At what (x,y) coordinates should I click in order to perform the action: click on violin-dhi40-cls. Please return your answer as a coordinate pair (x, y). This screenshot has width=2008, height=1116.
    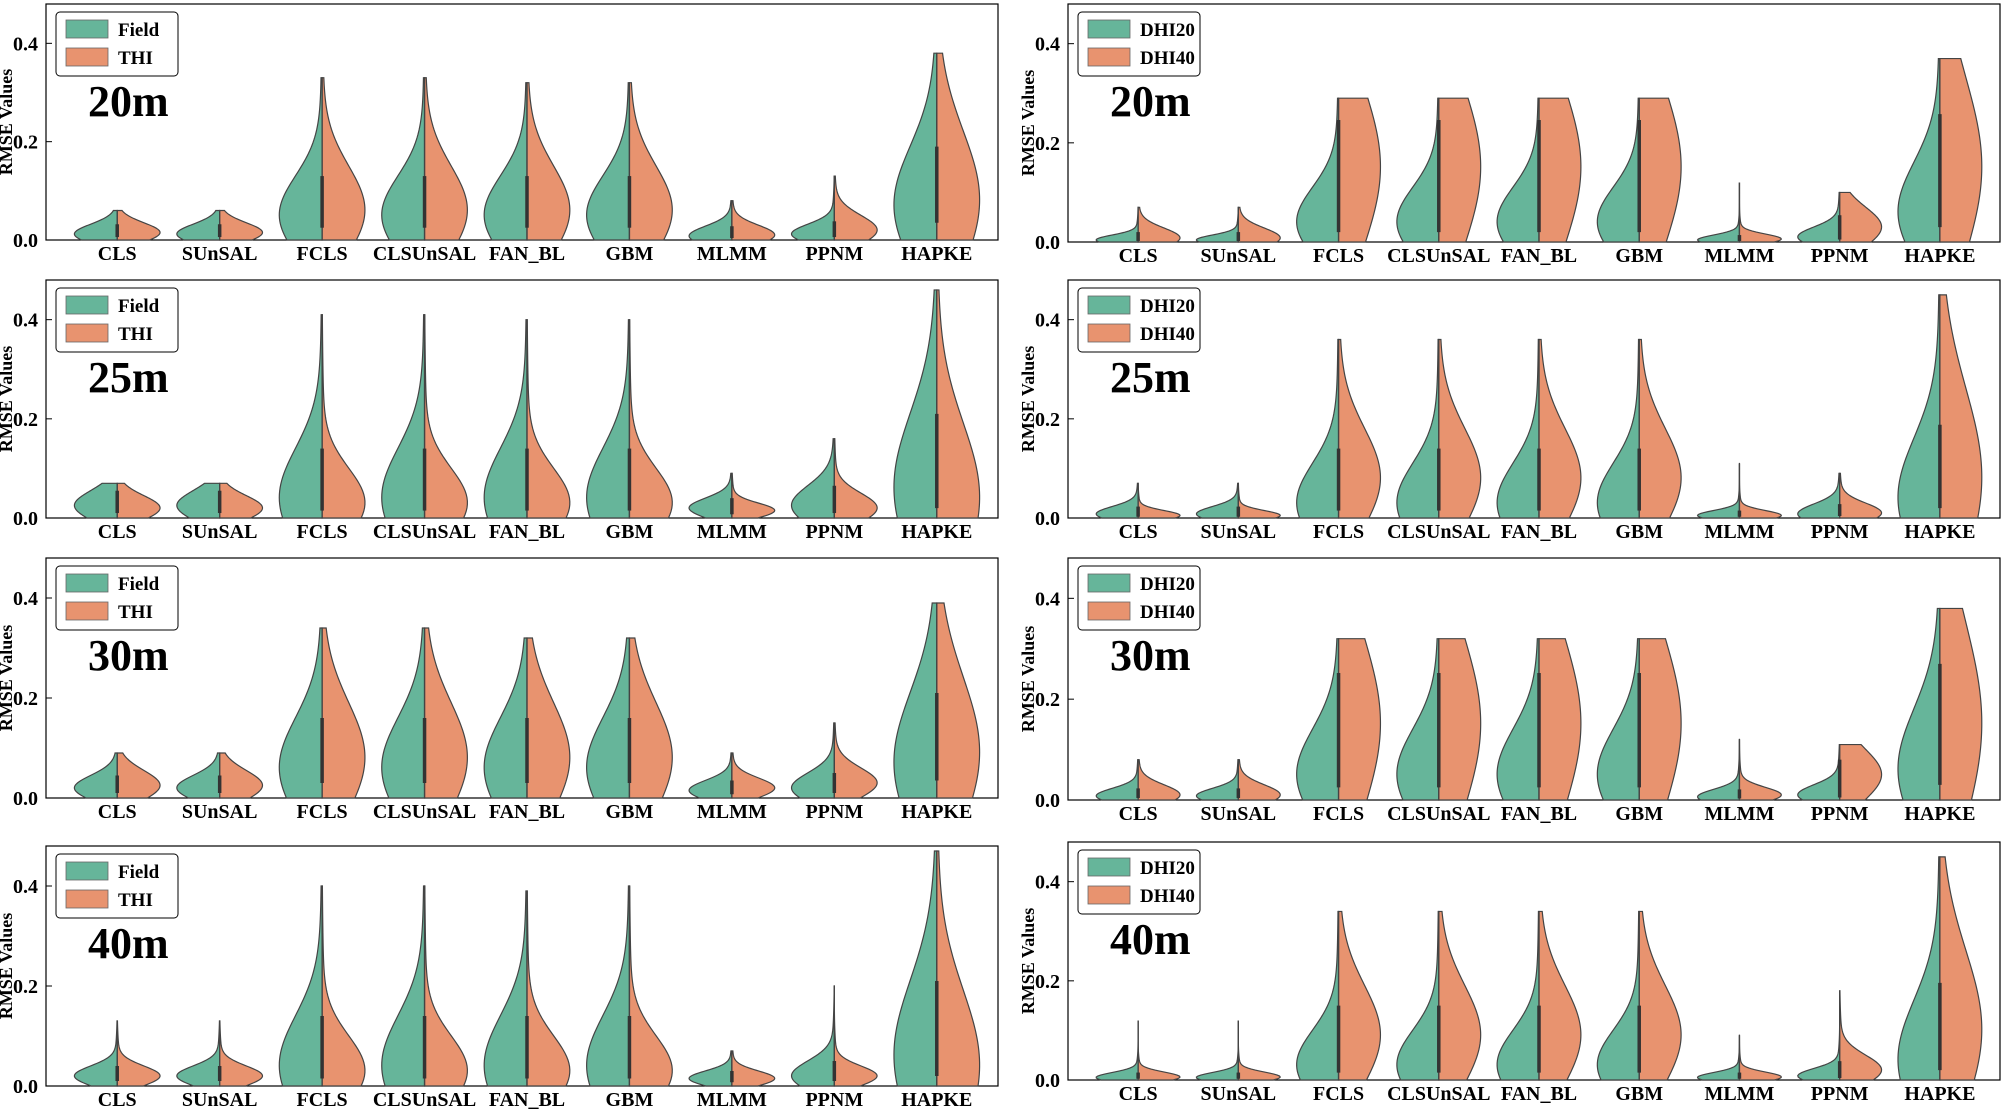
    Looking at the image, I should click on (1159, 224).